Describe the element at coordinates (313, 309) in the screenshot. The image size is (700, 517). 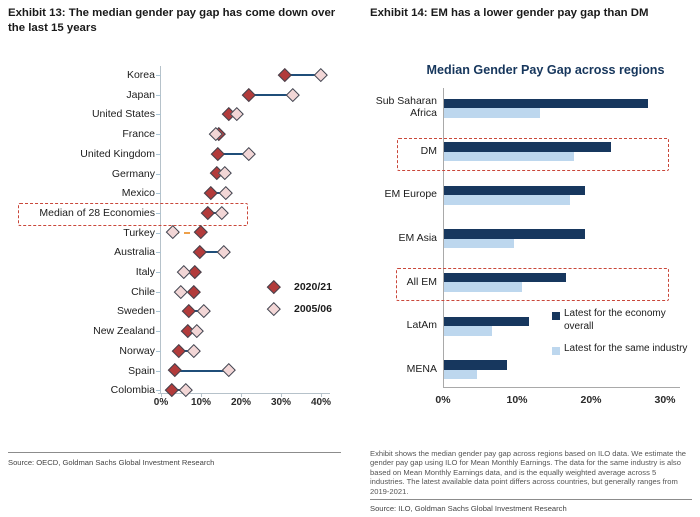
I see `legend-2005-label: 2005/06` at that location.